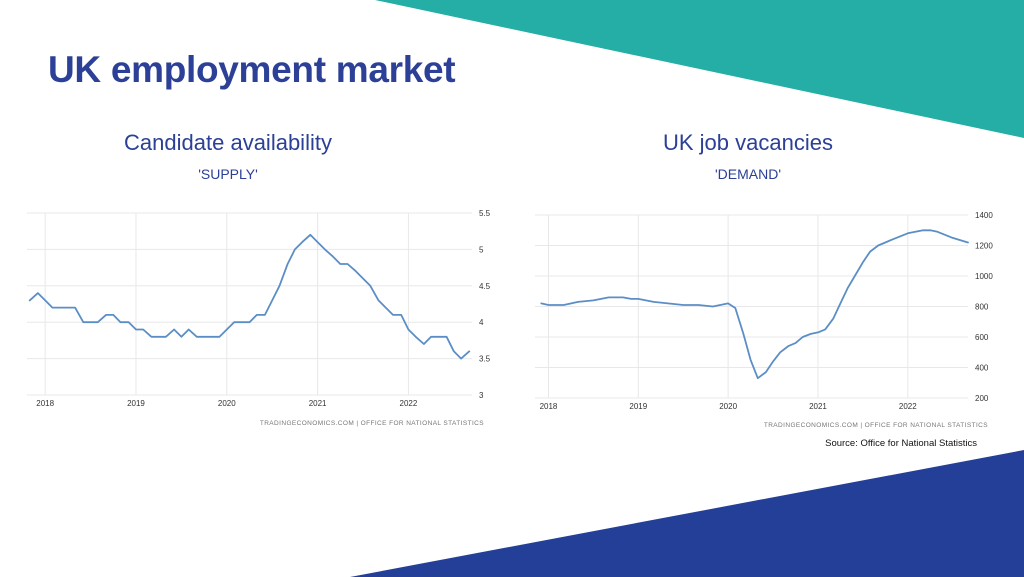  I want to click on supply-chart-subtitle: 'SUPPLY', so click(228, 174).